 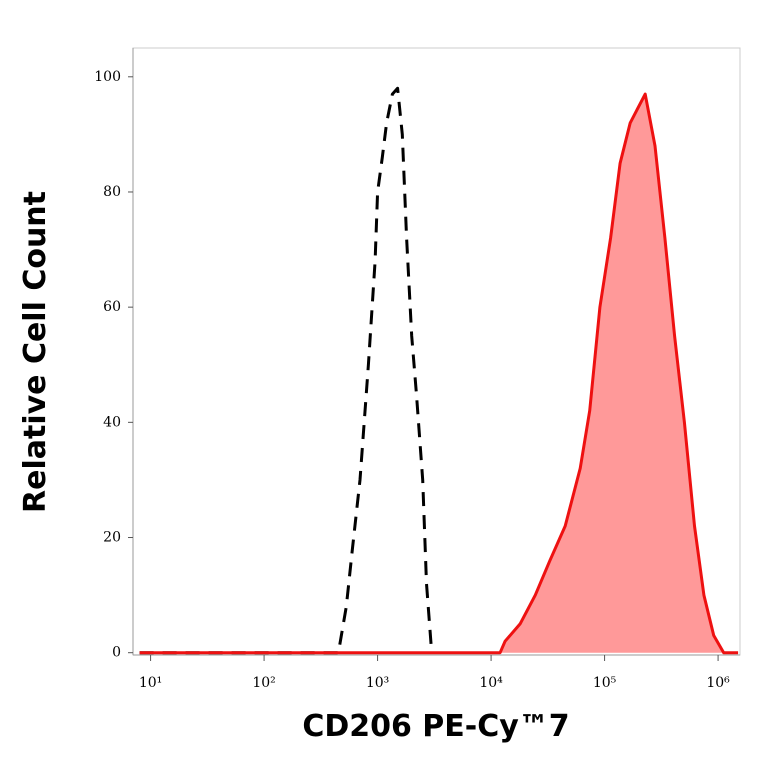 I want to click on y-tick-label: 60, so click(x=112, y=307).